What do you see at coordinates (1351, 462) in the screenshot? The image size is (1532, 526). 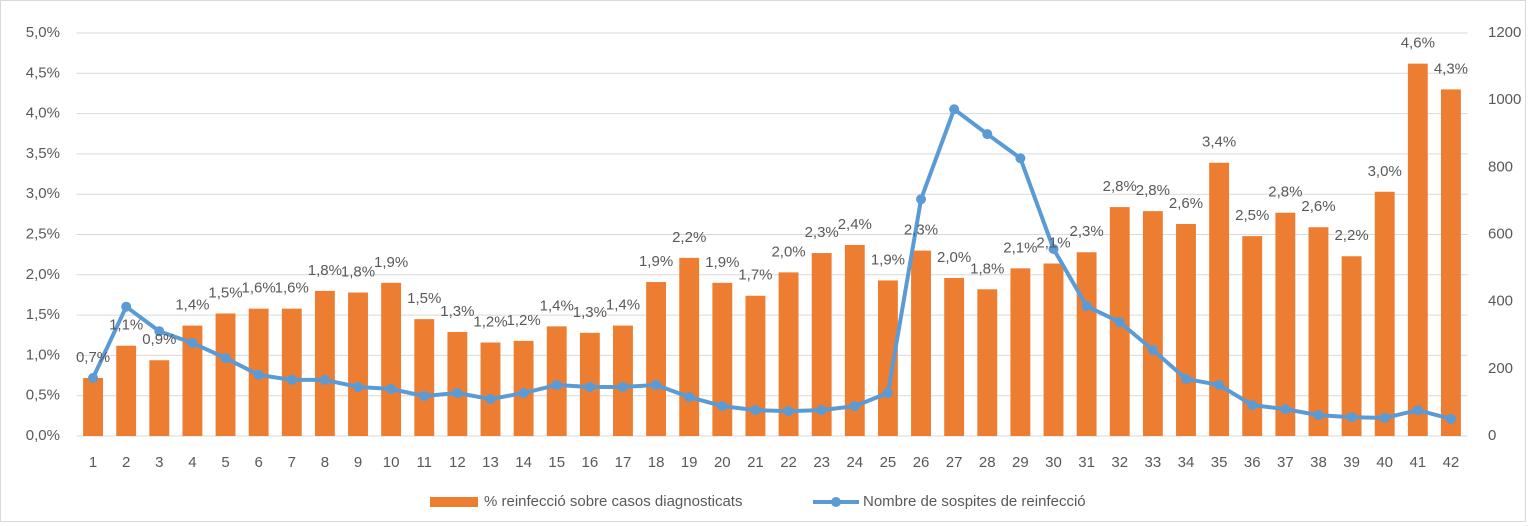 I see `x-tick-label: 39` at bounding box center [1351, 462].